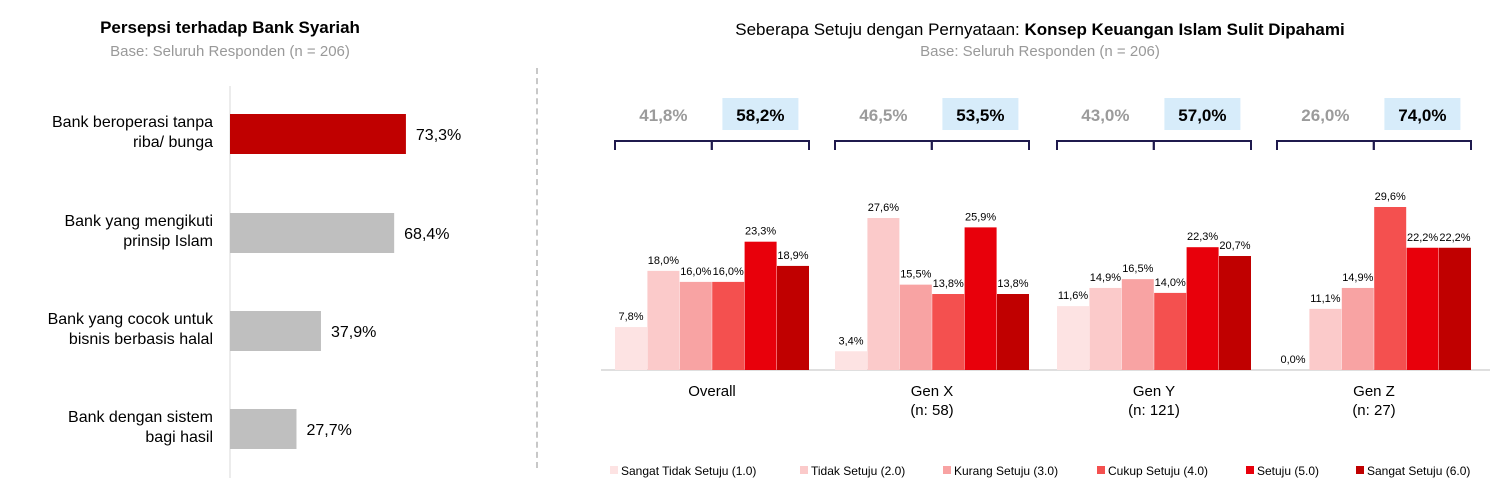 The height and width of the screenshot is (500, 1508). I want to click on data-label: 37,9%, so click(353, 332).